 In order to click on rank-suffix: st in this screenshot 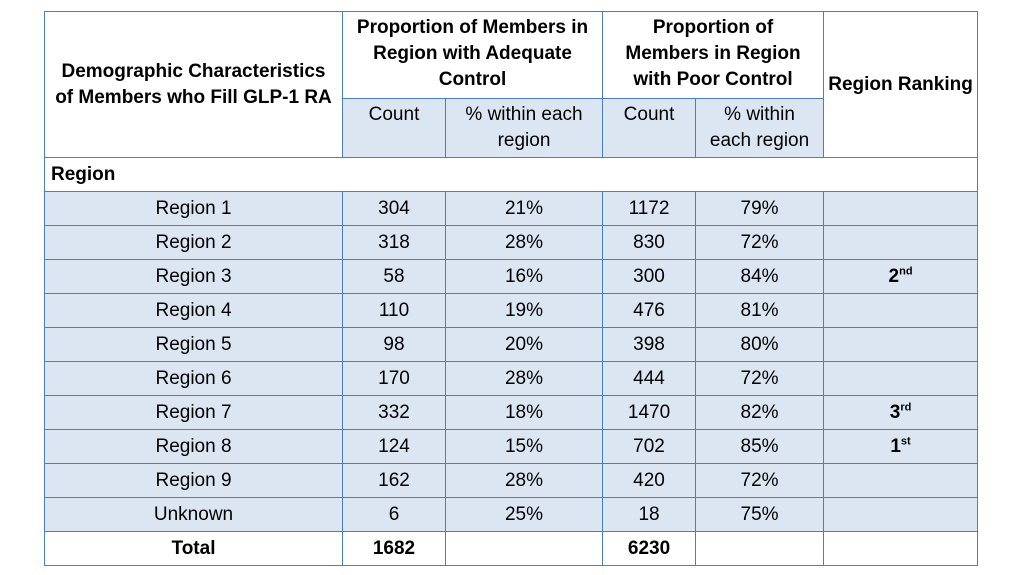, I will do `click(905, 441)`.